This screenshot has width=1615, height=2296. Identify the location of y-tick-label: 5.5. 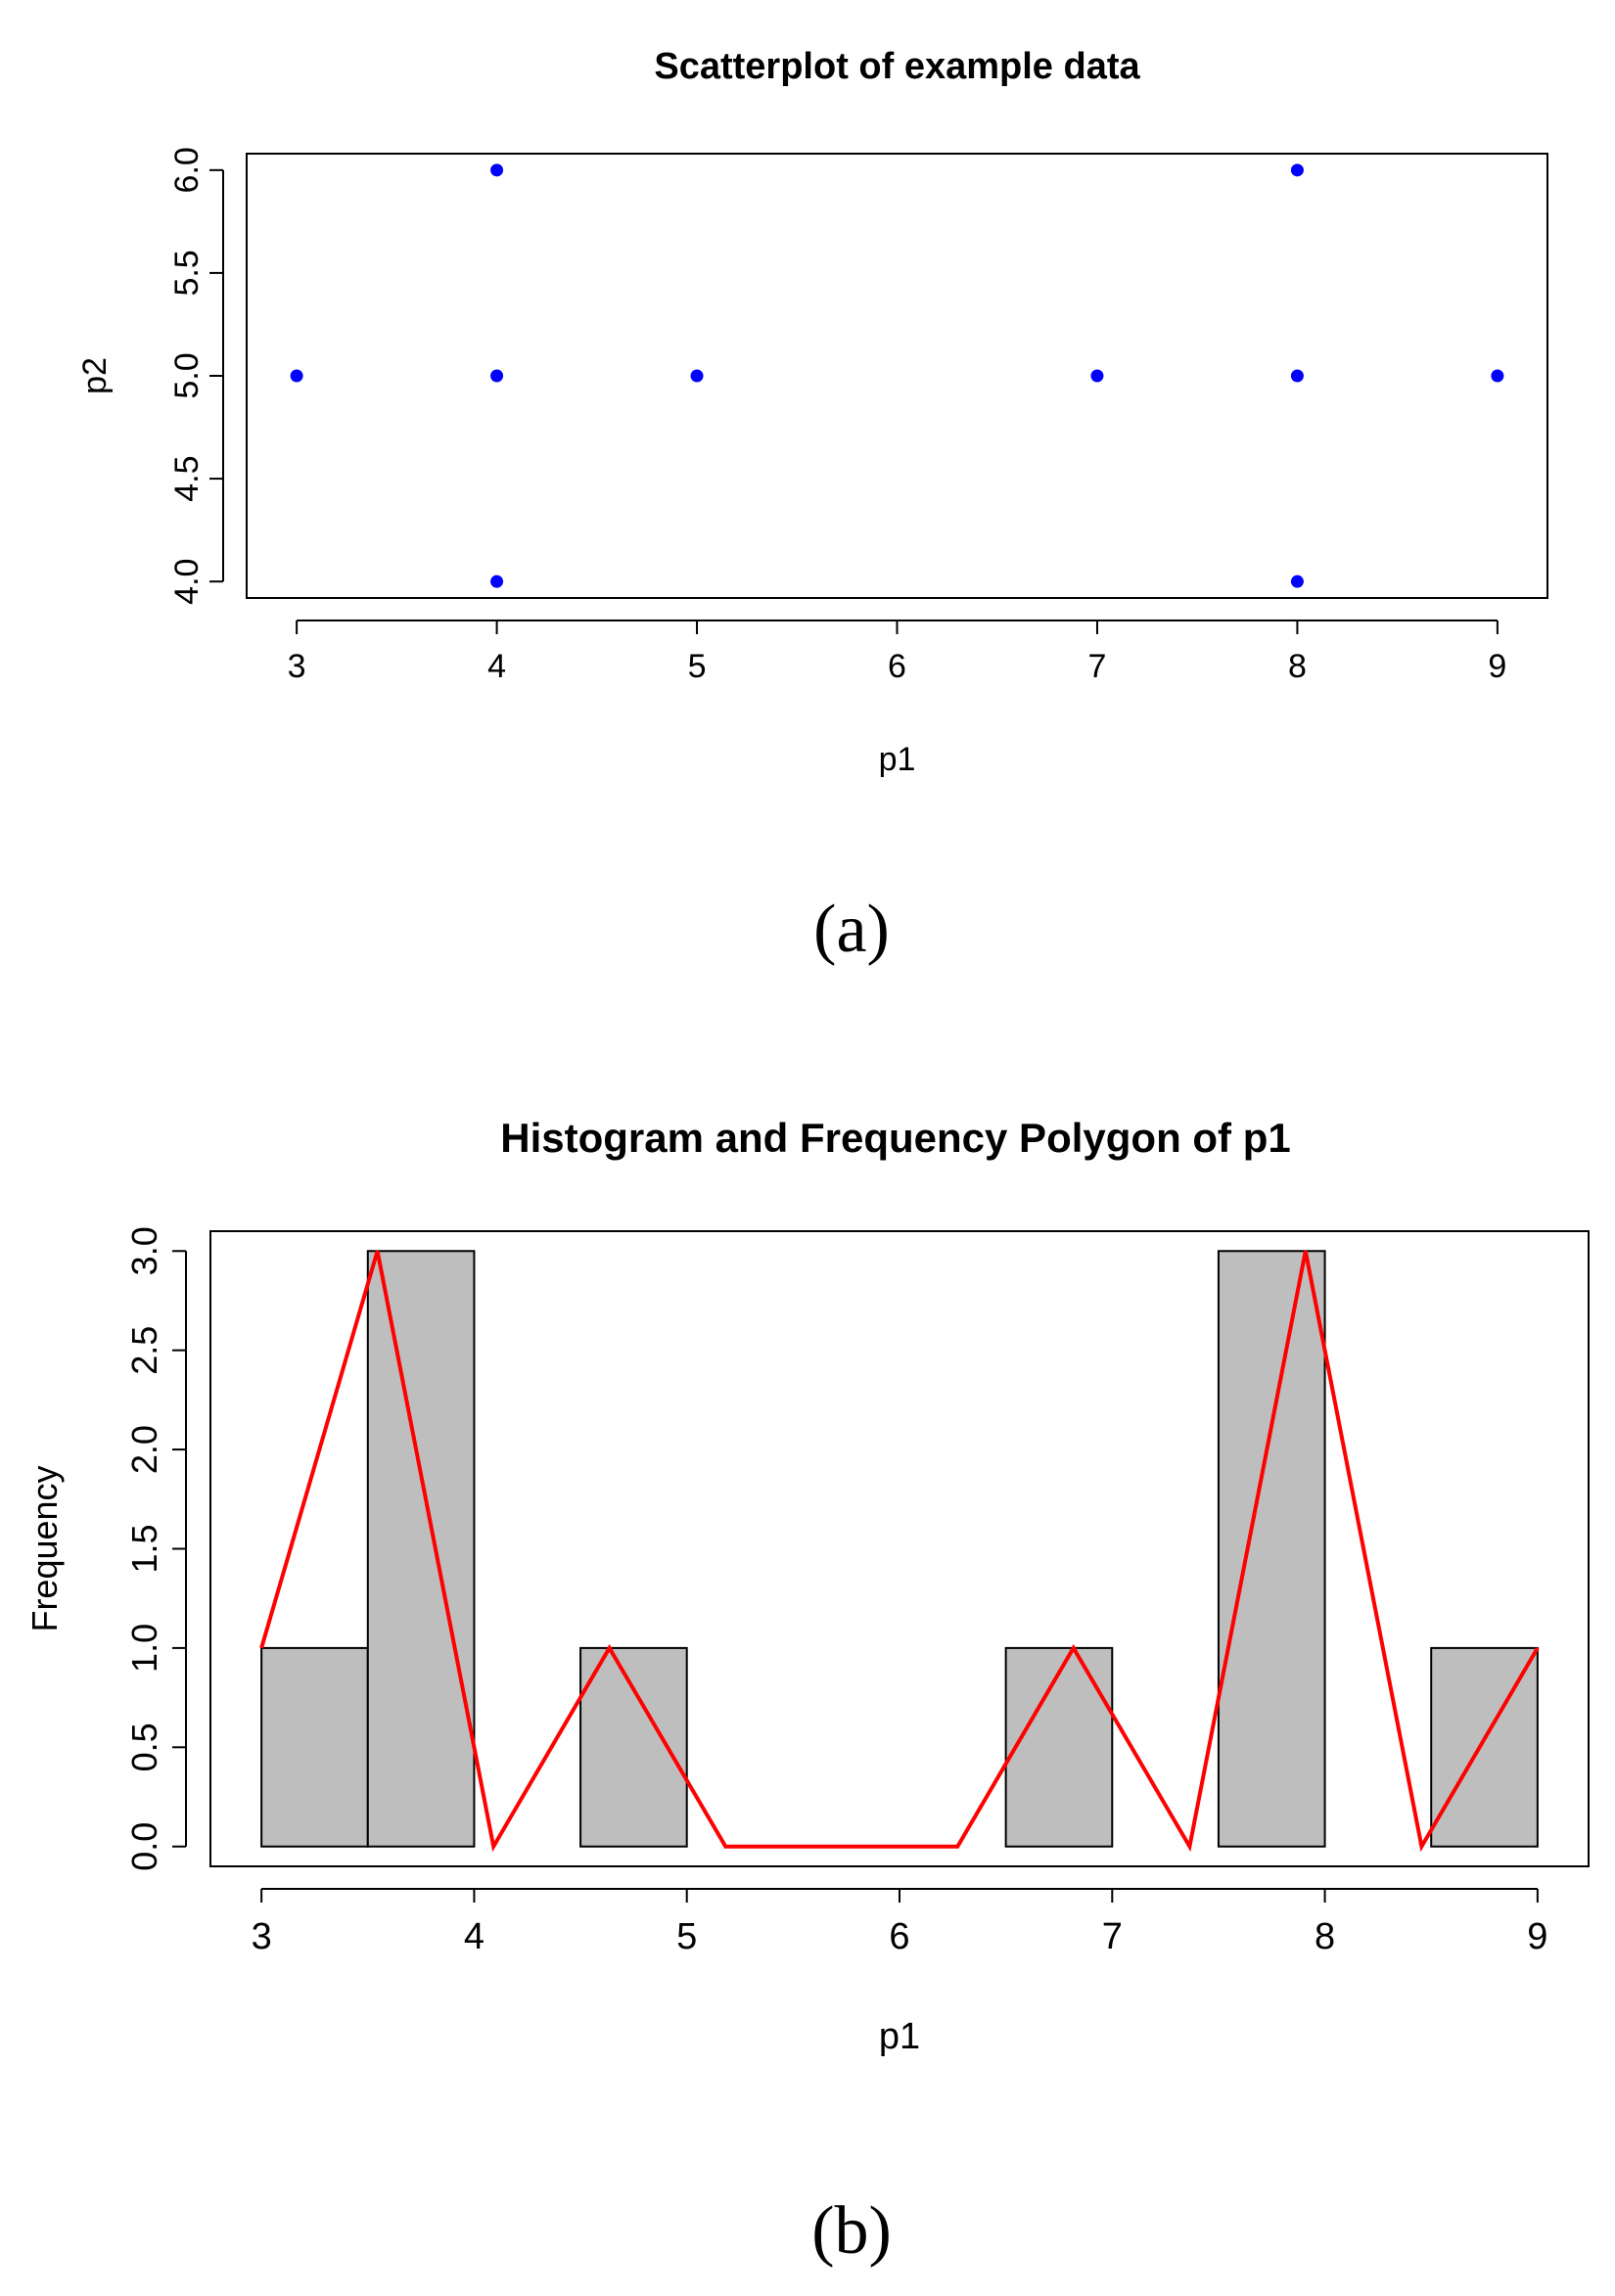
(187, 273).